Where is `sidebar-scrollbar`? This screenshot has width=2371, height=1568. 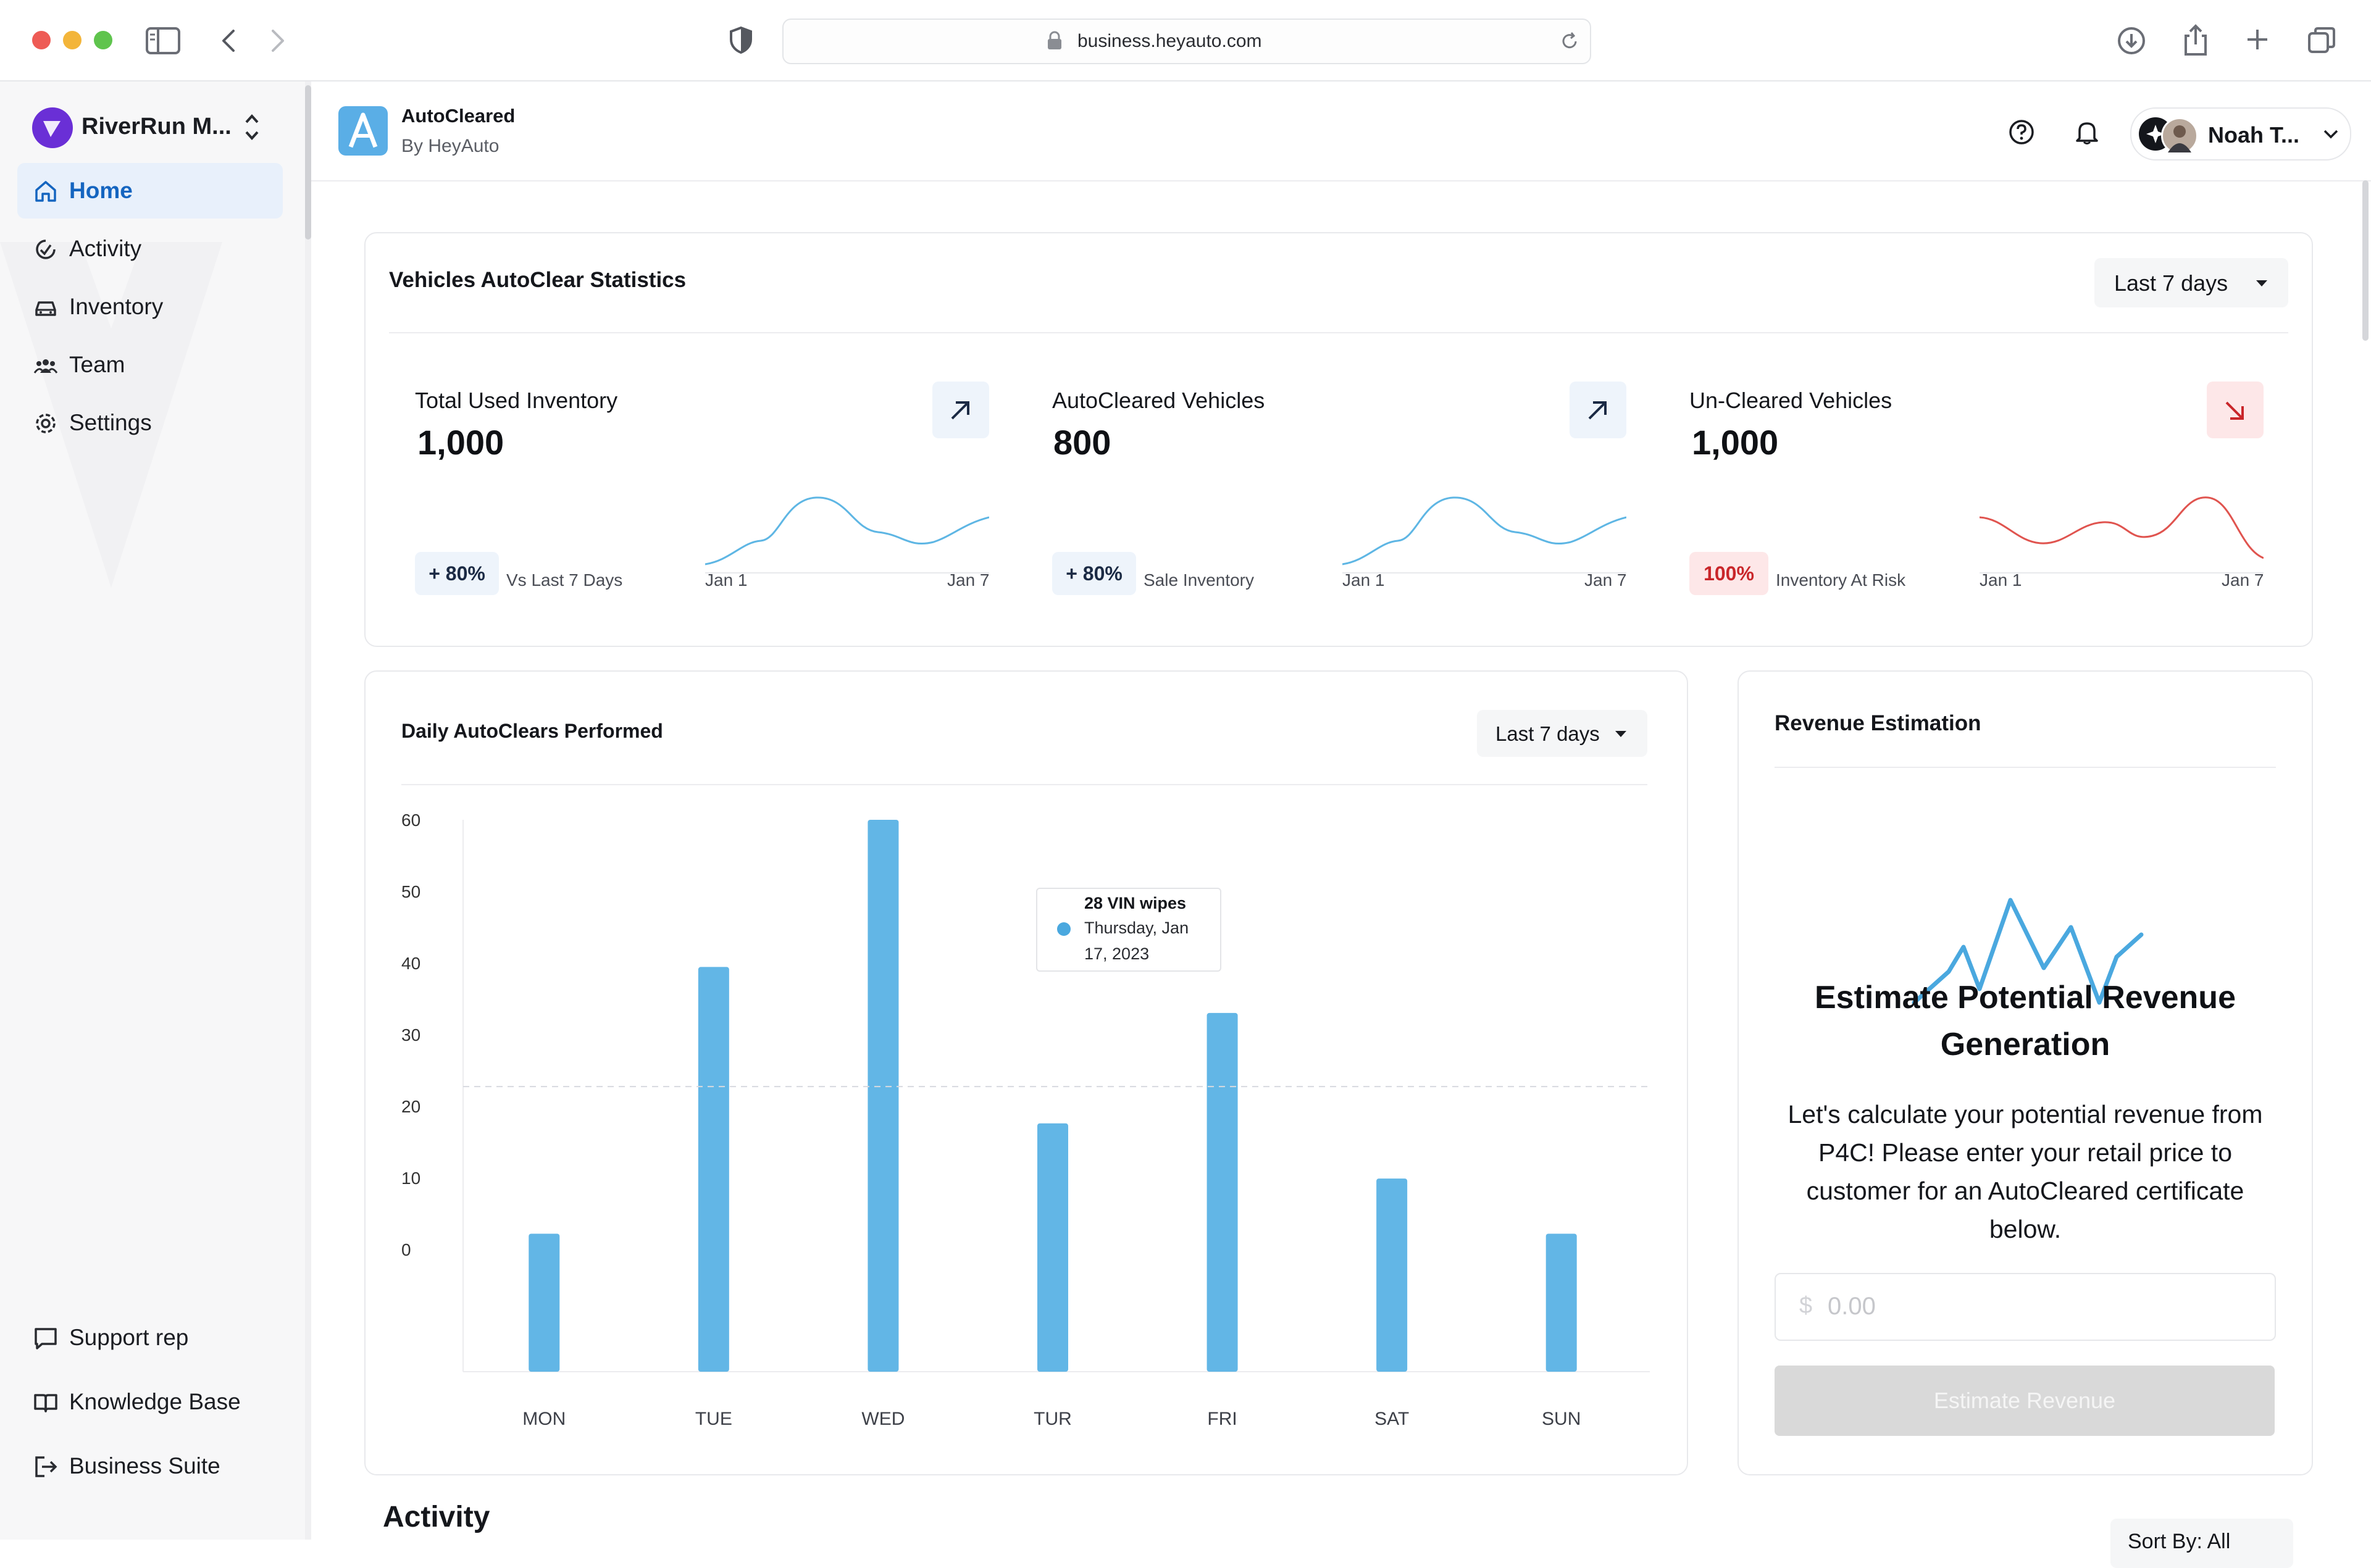
sidebar-scrollbar is located at coordinates (308, 162).